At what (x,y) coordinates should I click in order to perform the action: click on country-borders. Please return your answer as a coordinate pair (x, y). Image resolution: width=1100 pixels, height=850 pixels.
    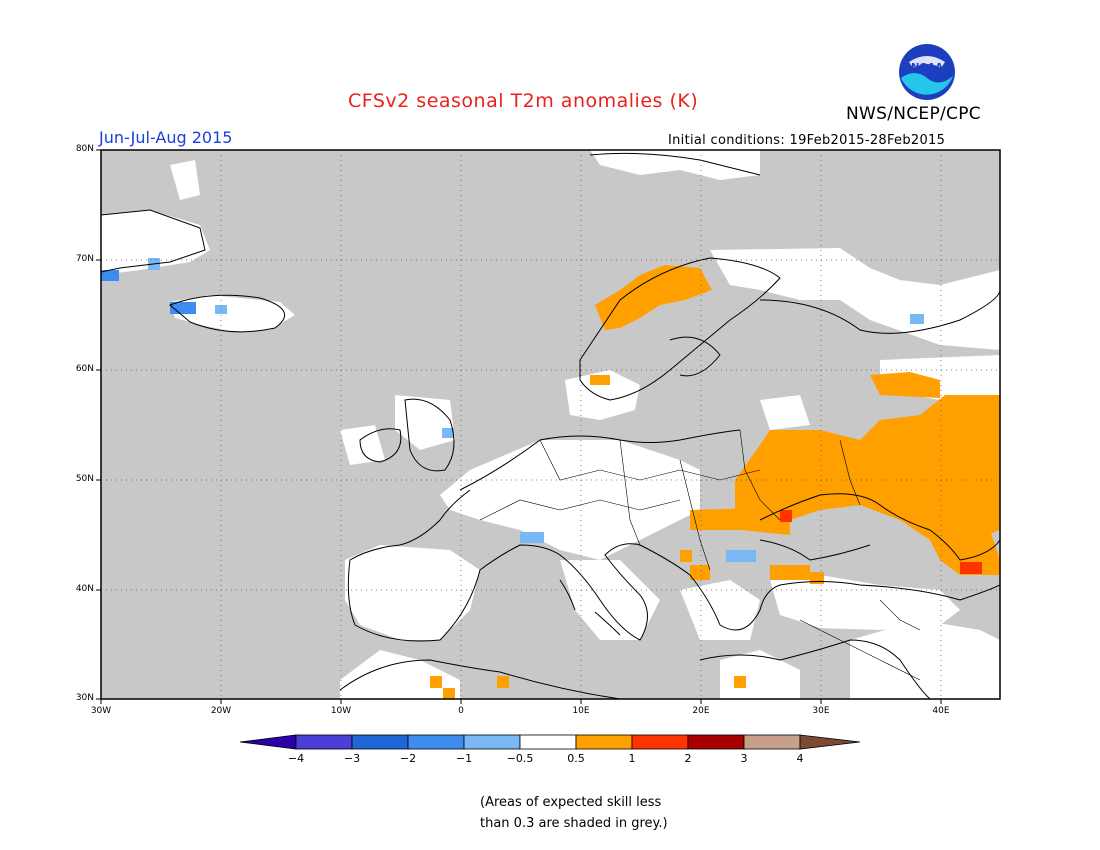
    Looking at the image, I should click on (700, 555).